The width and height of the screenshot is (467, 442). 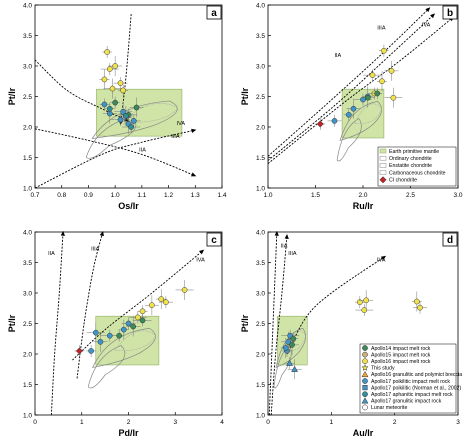 I want to click on y-axis-label: Pt/Ir, so click(x=12, y=96).